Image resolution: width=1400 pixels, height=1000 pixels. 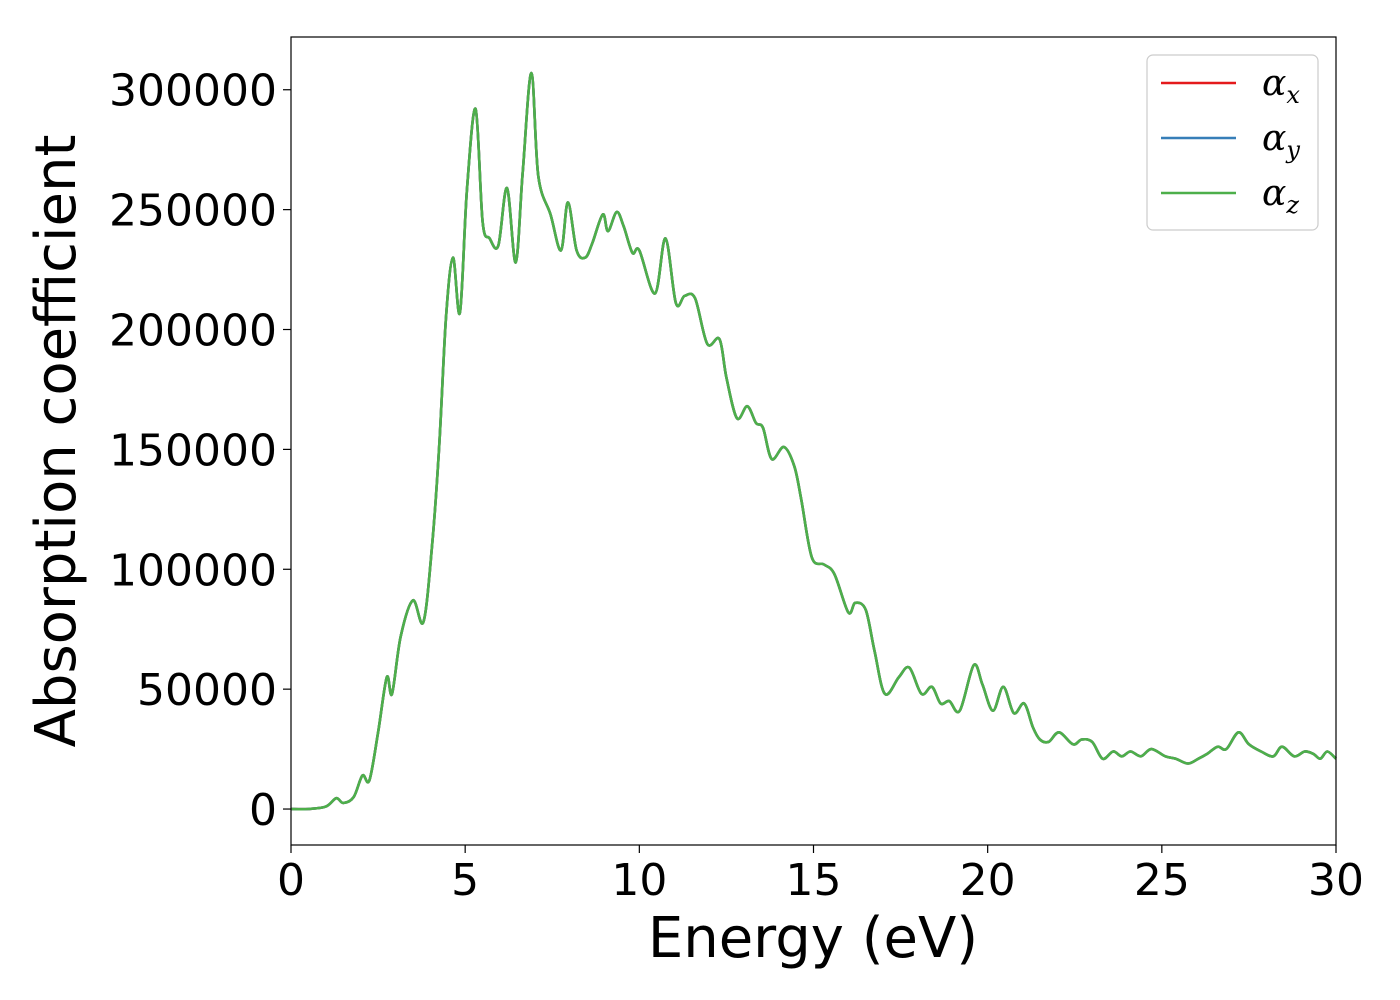 What do you see at coordinates (639, 880) in the screenshot?
I see `x-tick-label: 10` at bounding box center [639, 880].